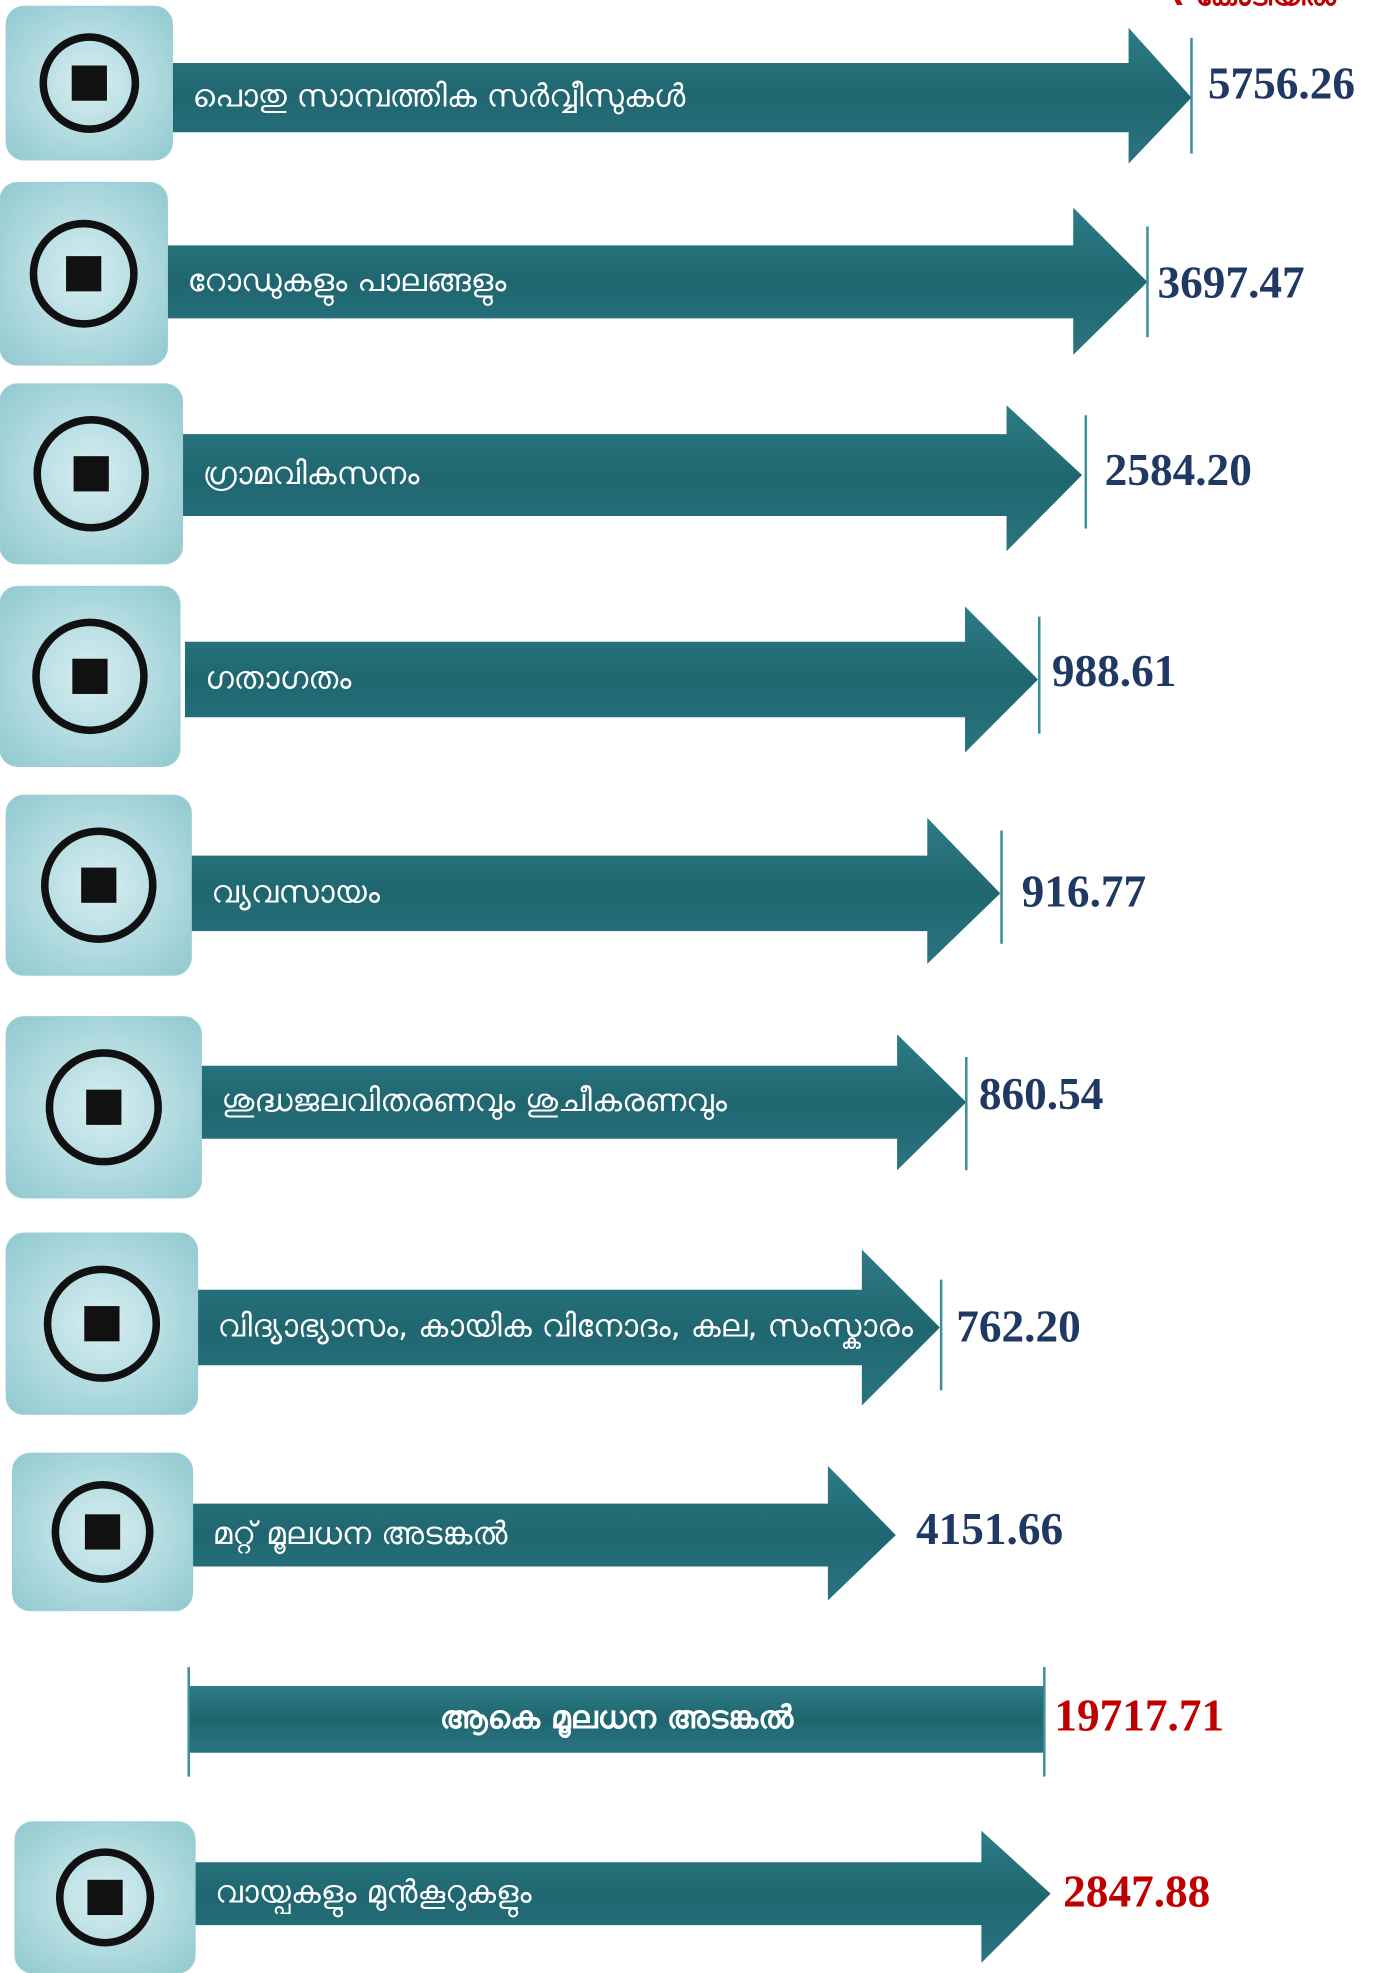 Image resolution: width=1384 pixels, height=1973 pixels. I want to click on item-label: വിദ്യാഭ്യാസം, കായിക വിനോദം, കല, സംസ്കാരം, so click(565, 1328).